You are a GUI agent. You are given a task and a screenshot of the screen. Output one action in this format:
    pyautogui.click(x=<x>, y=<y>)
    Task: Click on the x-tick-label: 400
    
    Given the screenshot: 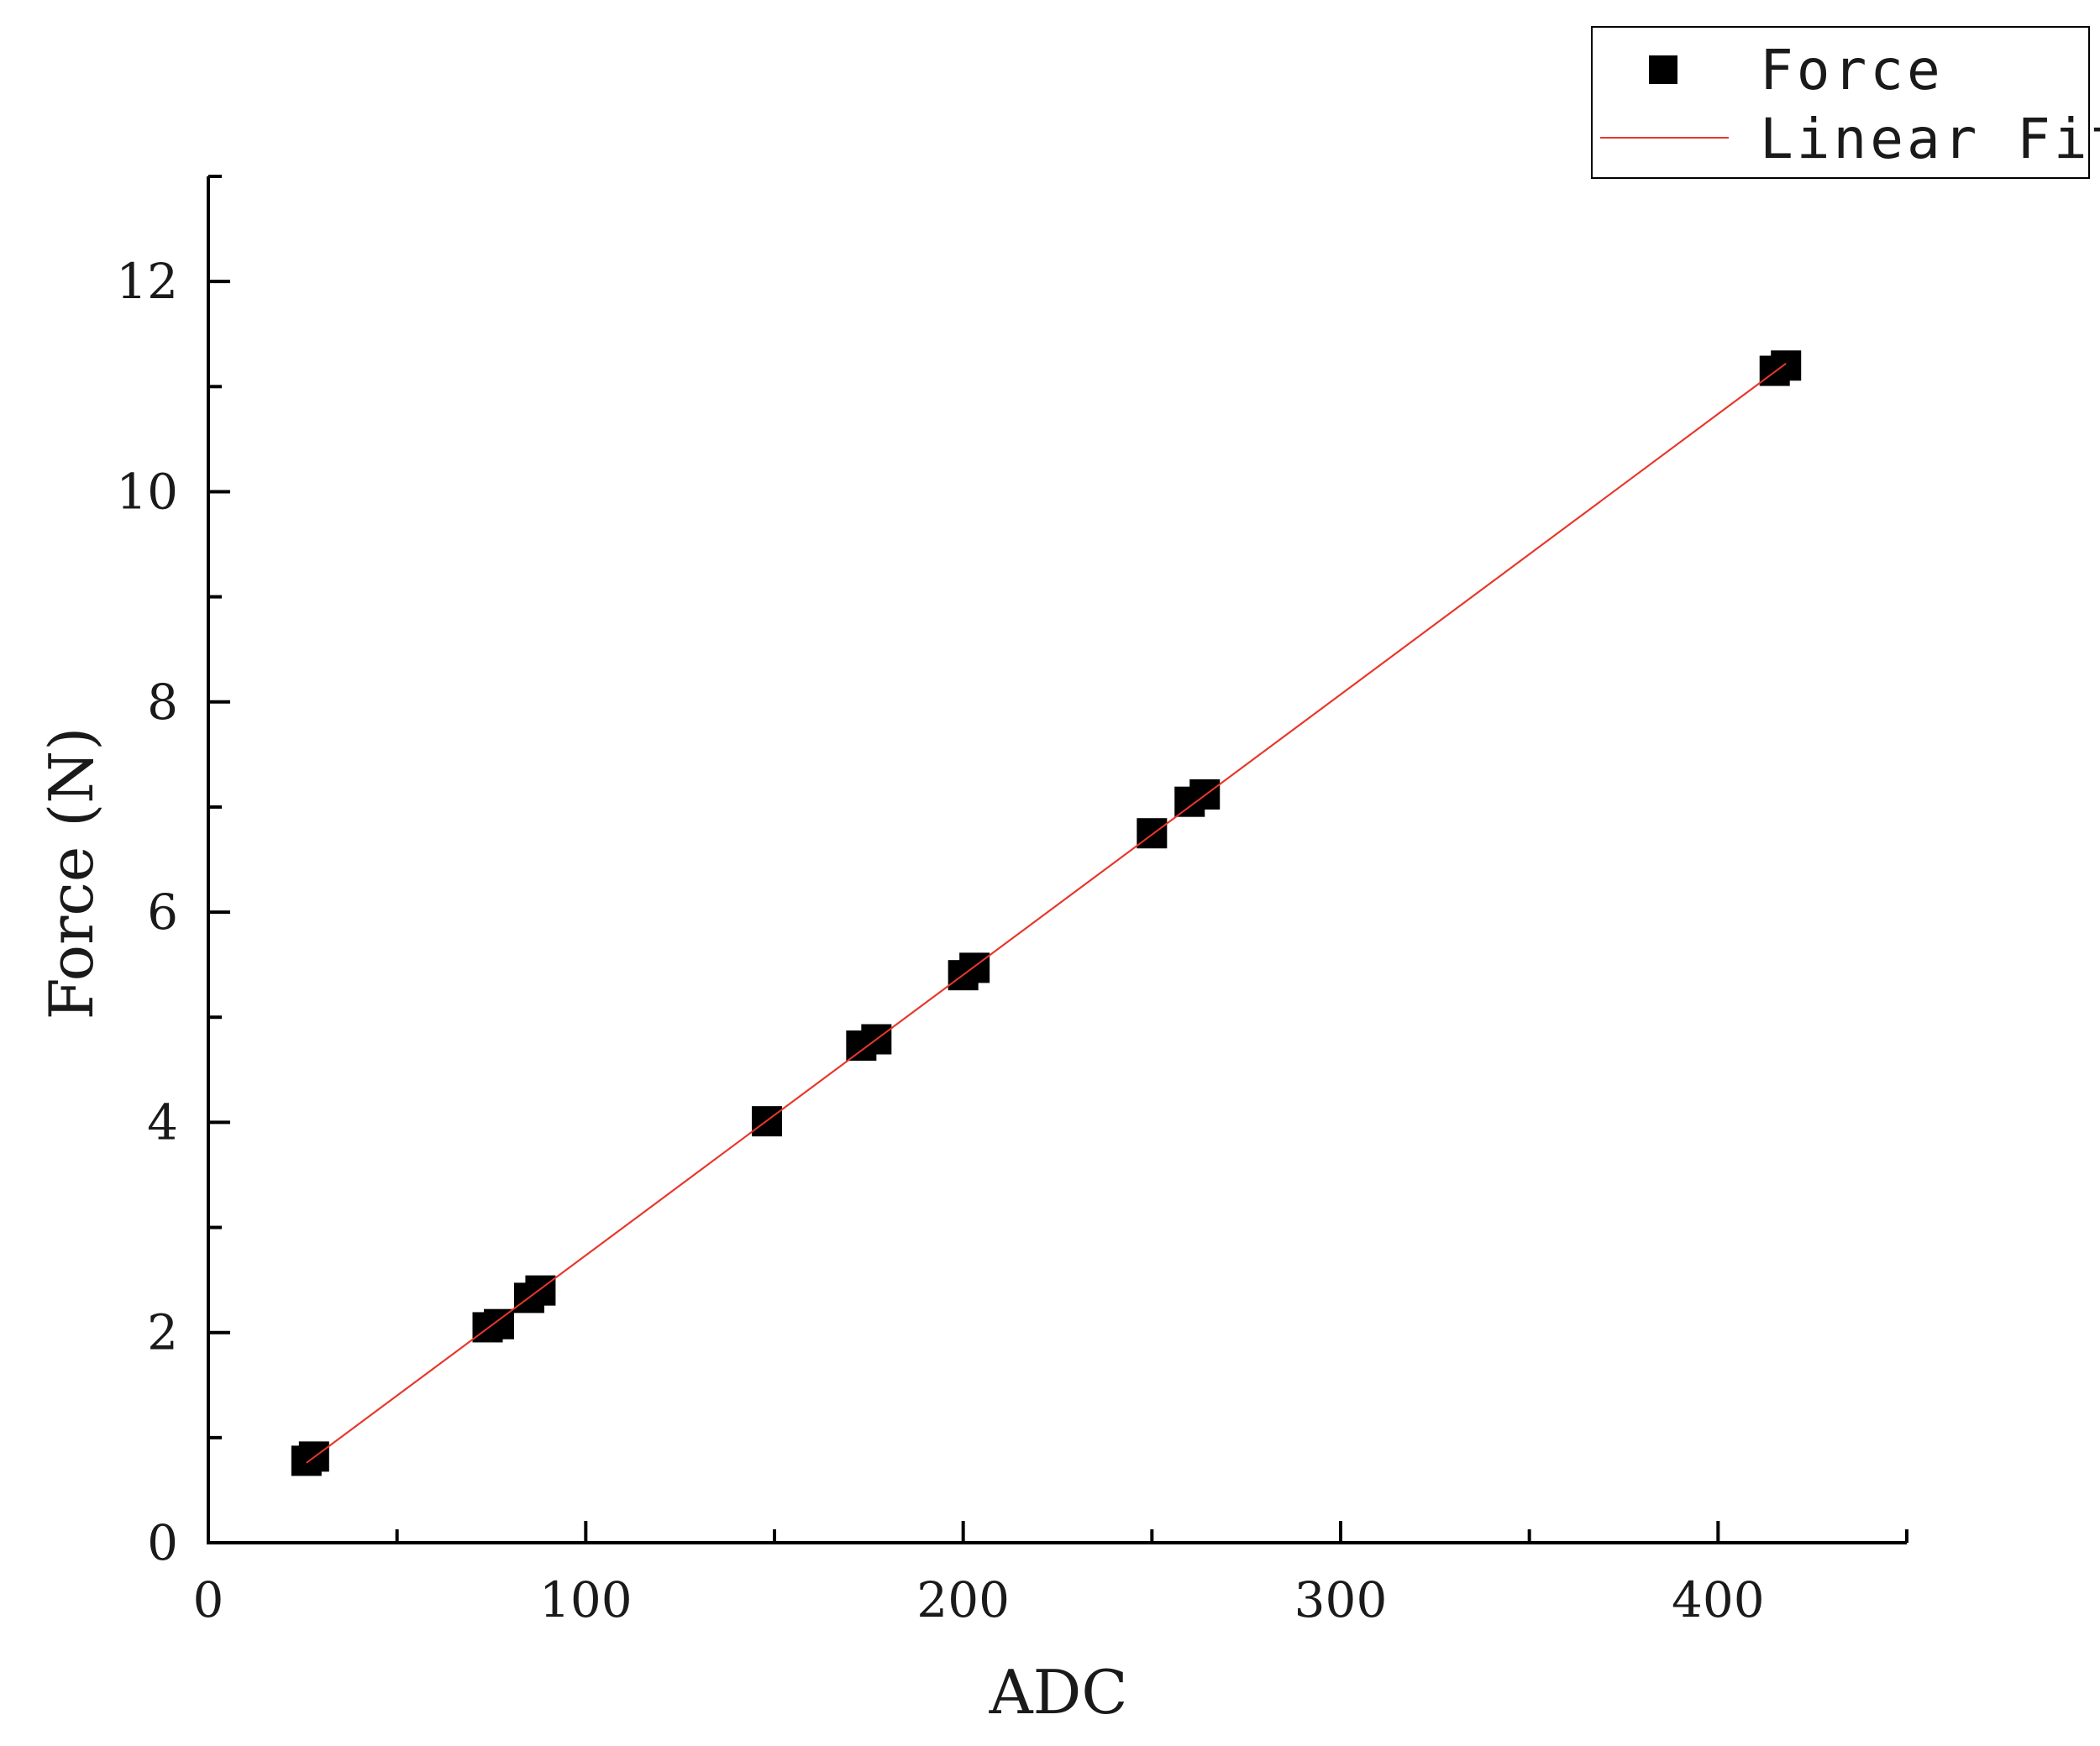 What is the action you would take?
    pyautogui.click(x=1718, y=1599)
    